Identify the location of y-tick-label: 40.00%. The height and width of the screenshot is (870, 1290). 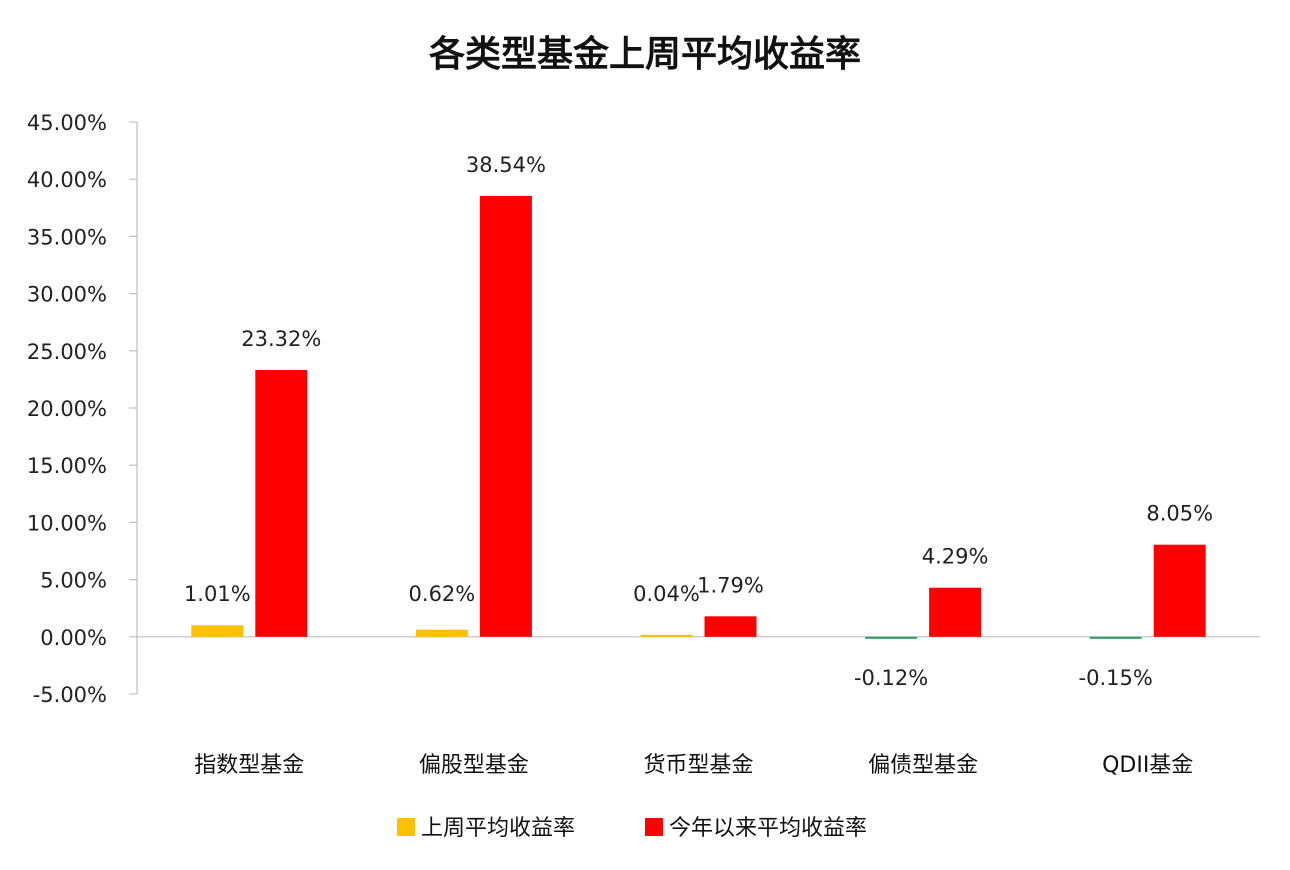
(67, 180).